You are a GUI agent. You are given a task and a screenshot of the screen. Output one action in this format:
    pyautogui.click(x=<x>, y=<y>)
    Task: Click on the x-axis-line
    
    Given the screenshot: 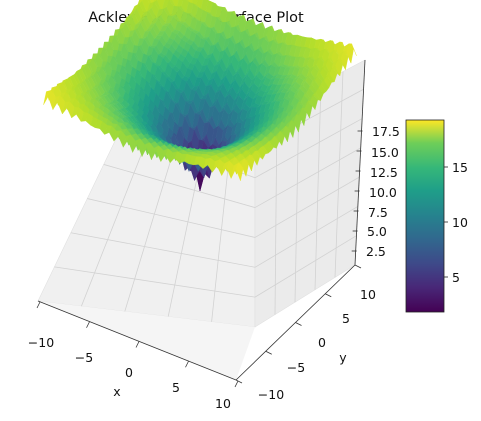 What is the action you would take?
    pyautogui.click(x=137, y=340)
    